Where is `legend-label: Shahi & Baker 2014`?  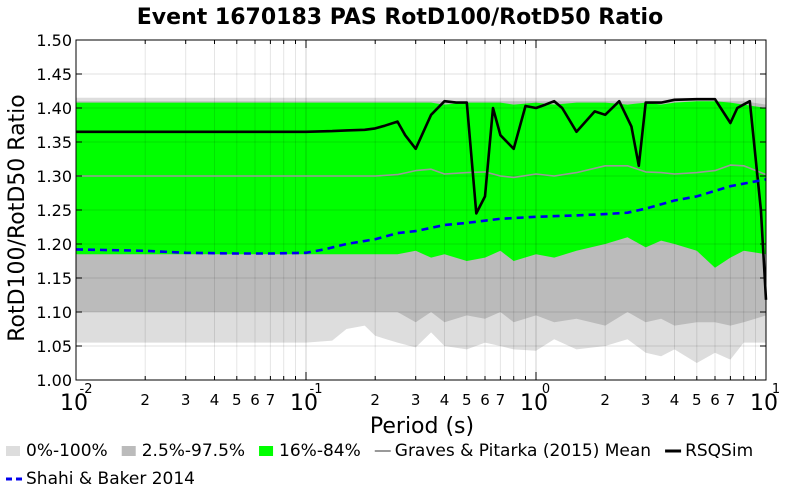 legend-label: Shahi & Baker 2014 is located at coordinates (110, 479).